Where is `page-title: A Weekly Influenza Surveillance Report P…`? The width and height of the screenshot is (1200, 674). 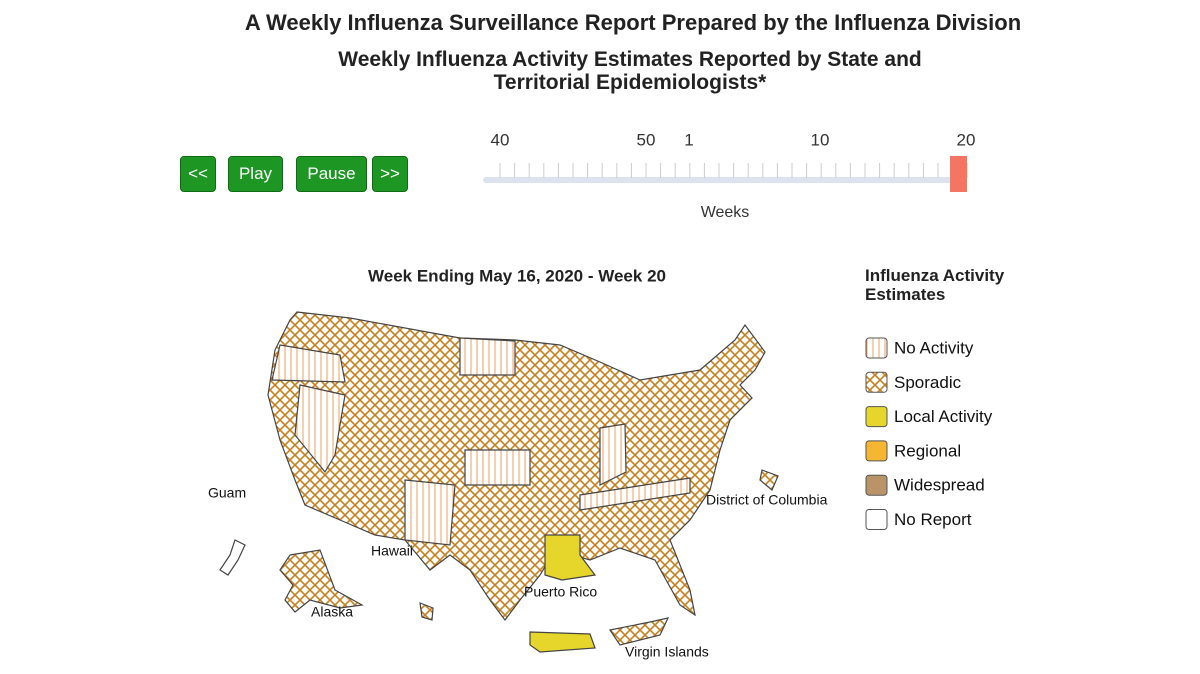
page-title: A Weekly Influenza Surveillance Report P… is located at coordinates (633, 22).